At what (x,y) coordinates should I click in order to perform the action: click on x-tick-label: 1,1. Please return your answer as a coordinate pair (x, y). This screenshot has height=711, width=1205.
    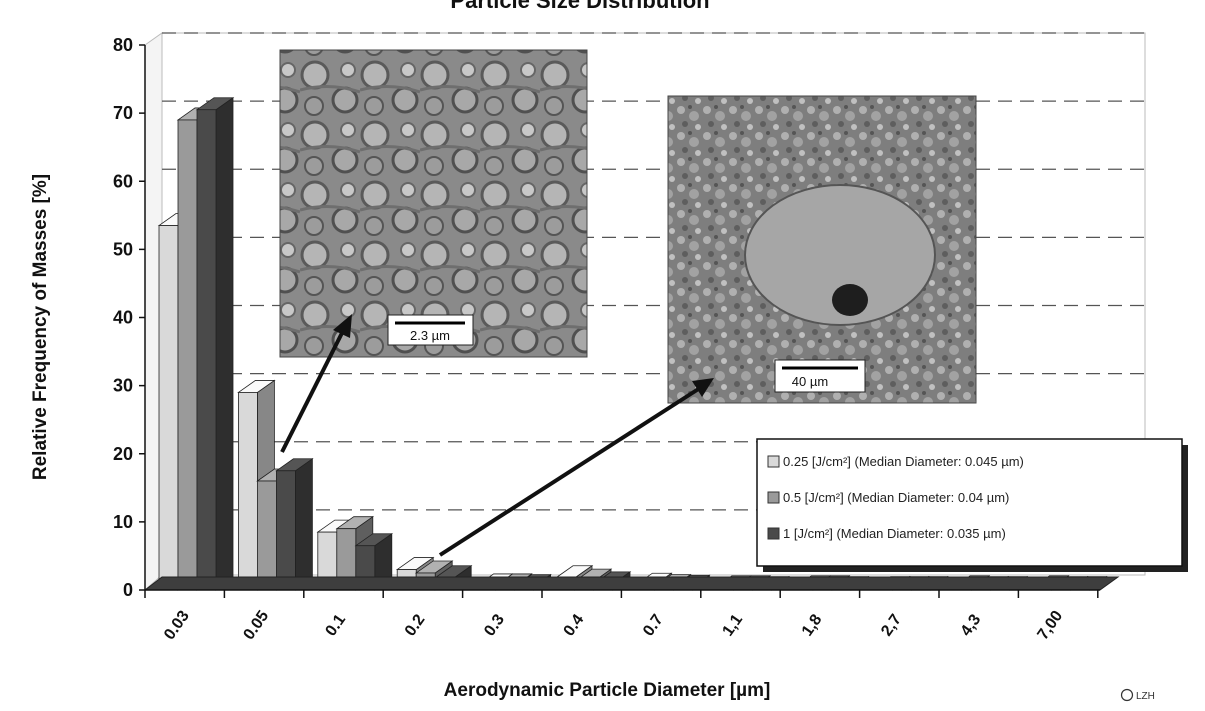
    Looking at the image, I should click on (732, 625).